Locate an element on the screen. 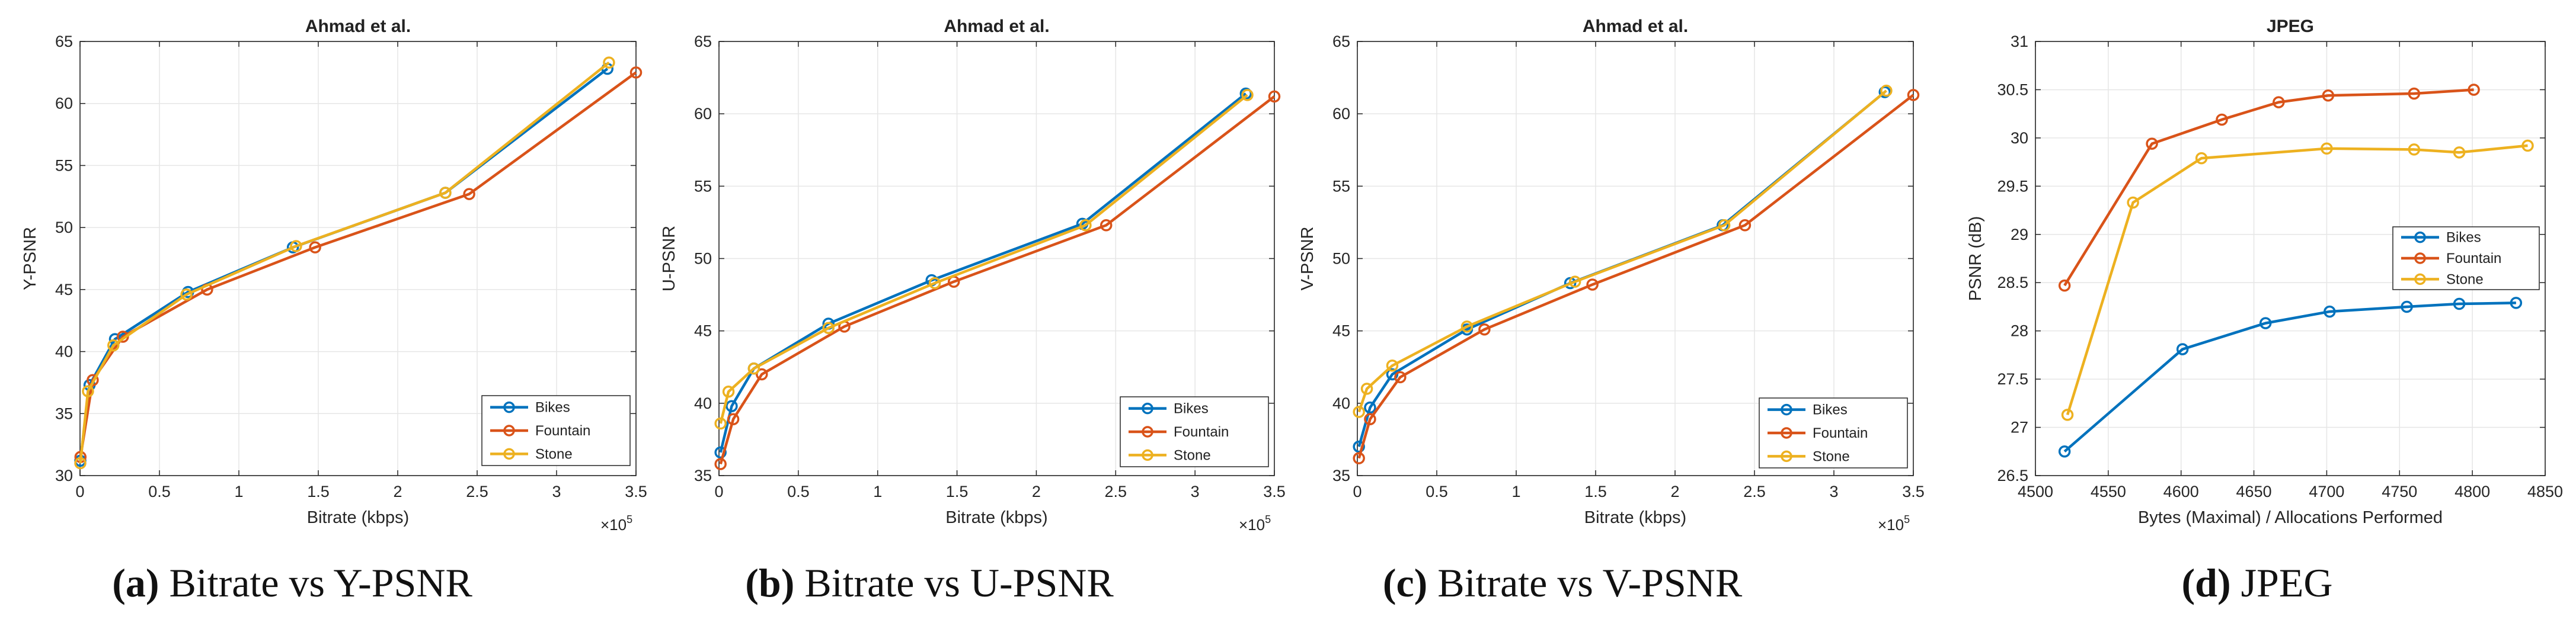 The height and width of the screenshot is (629, 2576). series-bikes is located at coordinates (2290, 377).